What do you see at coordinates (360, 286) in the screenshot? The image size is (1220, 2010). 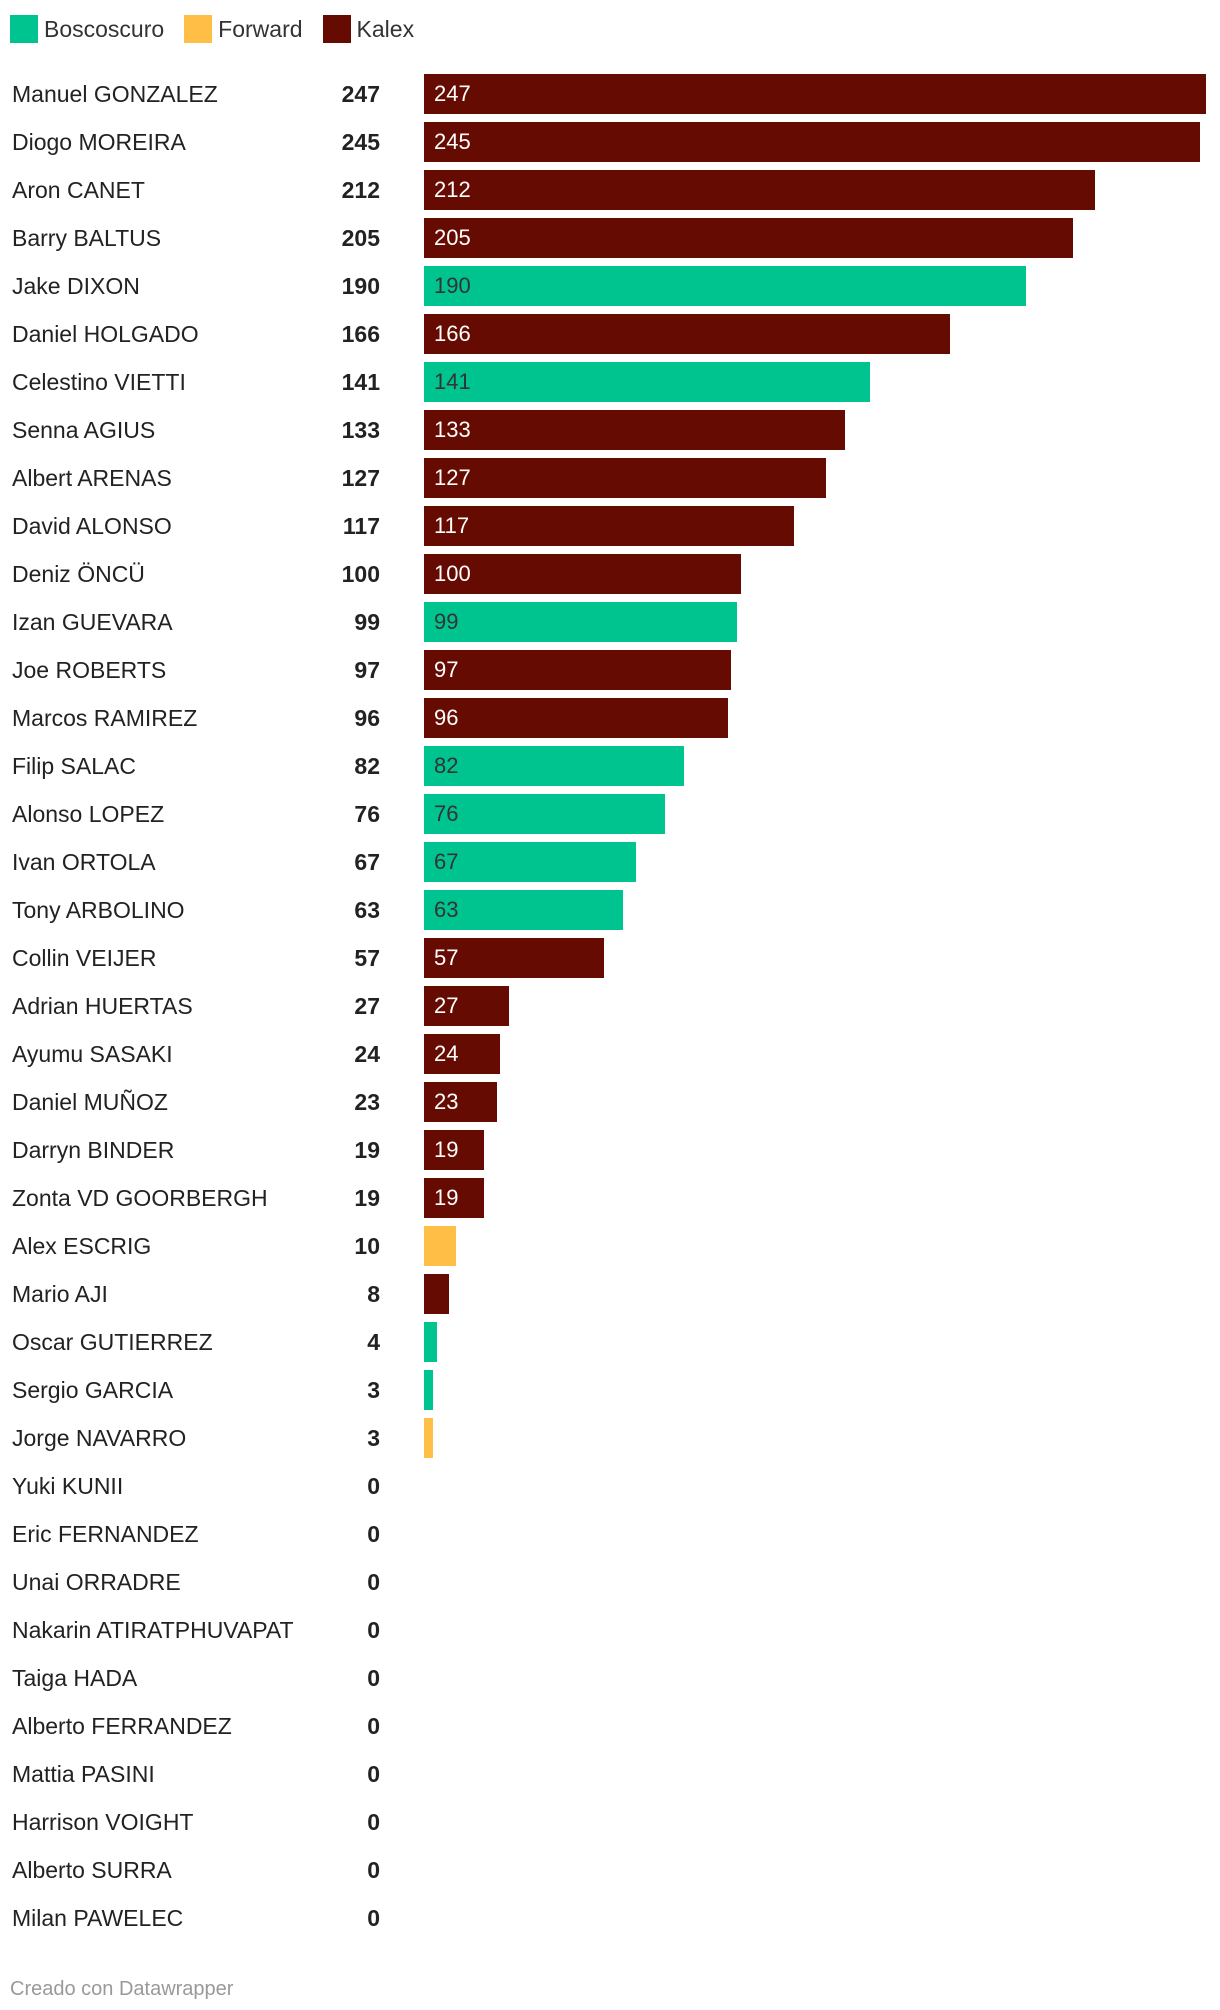 I see `rider-points: 190` at bounding box center [360, 286].